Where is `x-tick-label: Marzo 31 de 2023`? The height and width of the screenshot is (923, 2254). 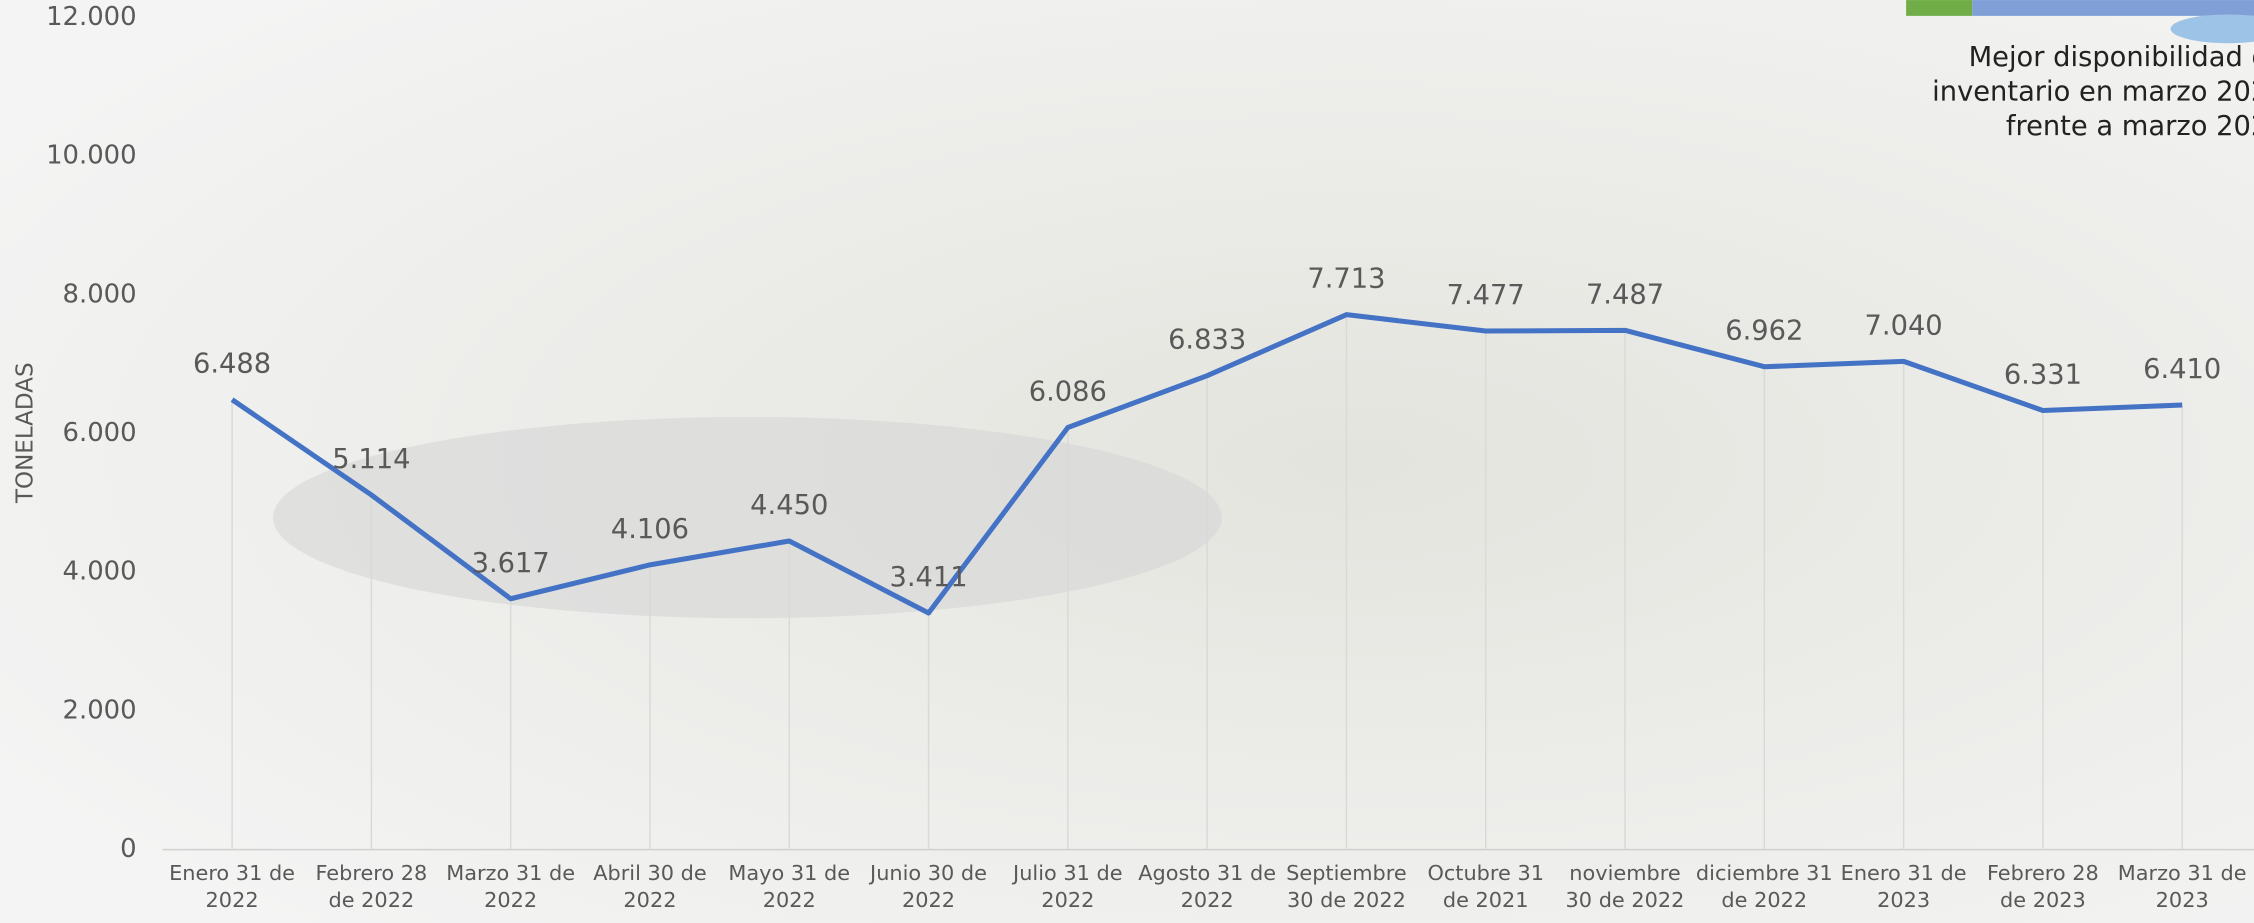 x-tick-label: Marzo 31 de 2023 is located at coordinates (2182, 887).